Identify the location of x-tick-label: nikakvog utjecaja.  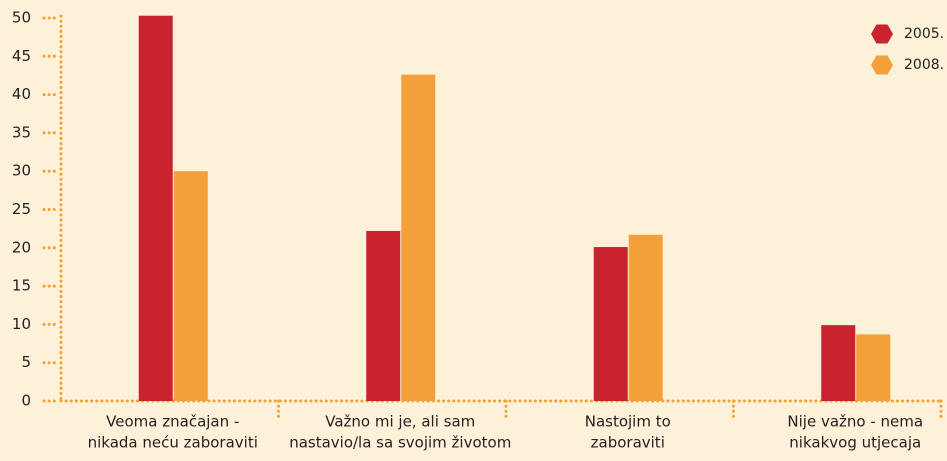
(855, 443).